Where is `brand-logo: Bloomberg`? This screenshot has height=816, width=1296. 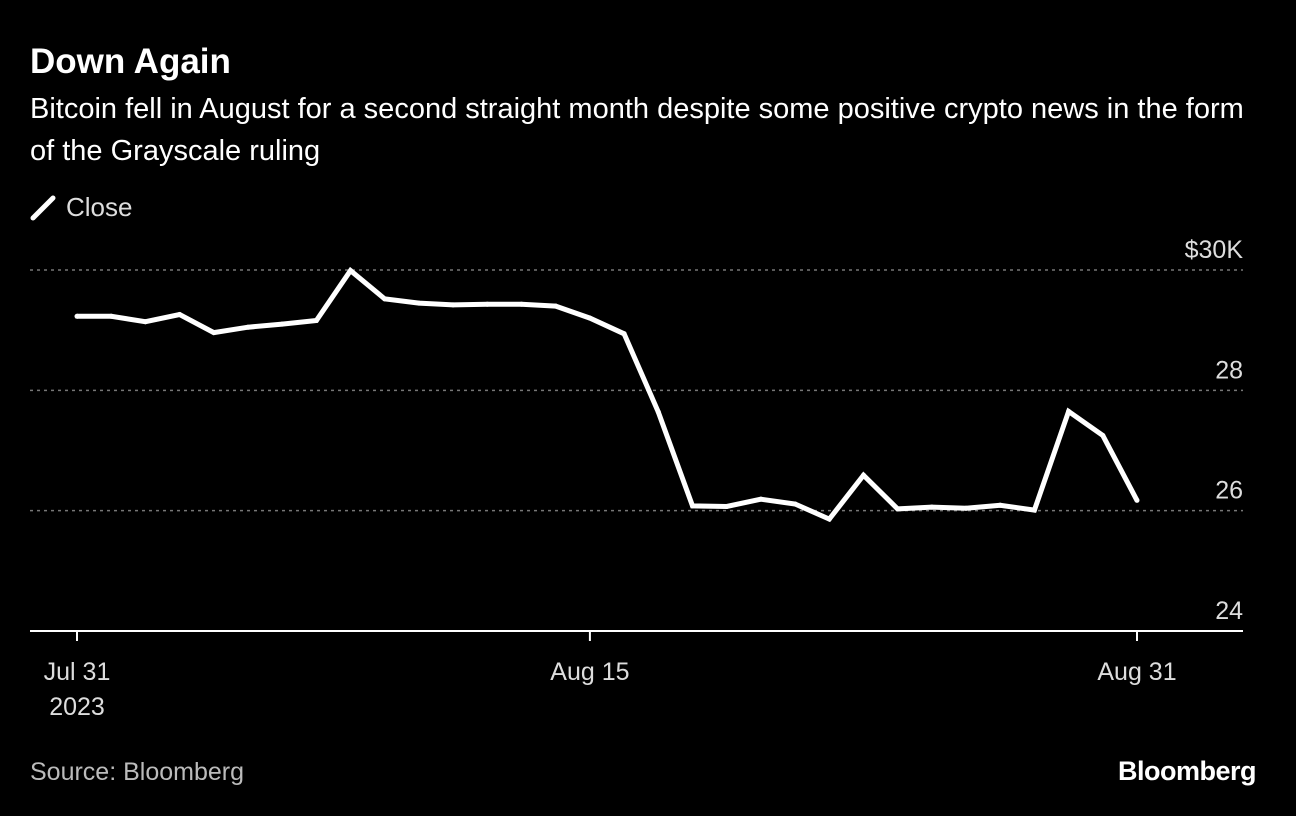 brand-logo: Bloomberg is located at coordinates (1187, 771).